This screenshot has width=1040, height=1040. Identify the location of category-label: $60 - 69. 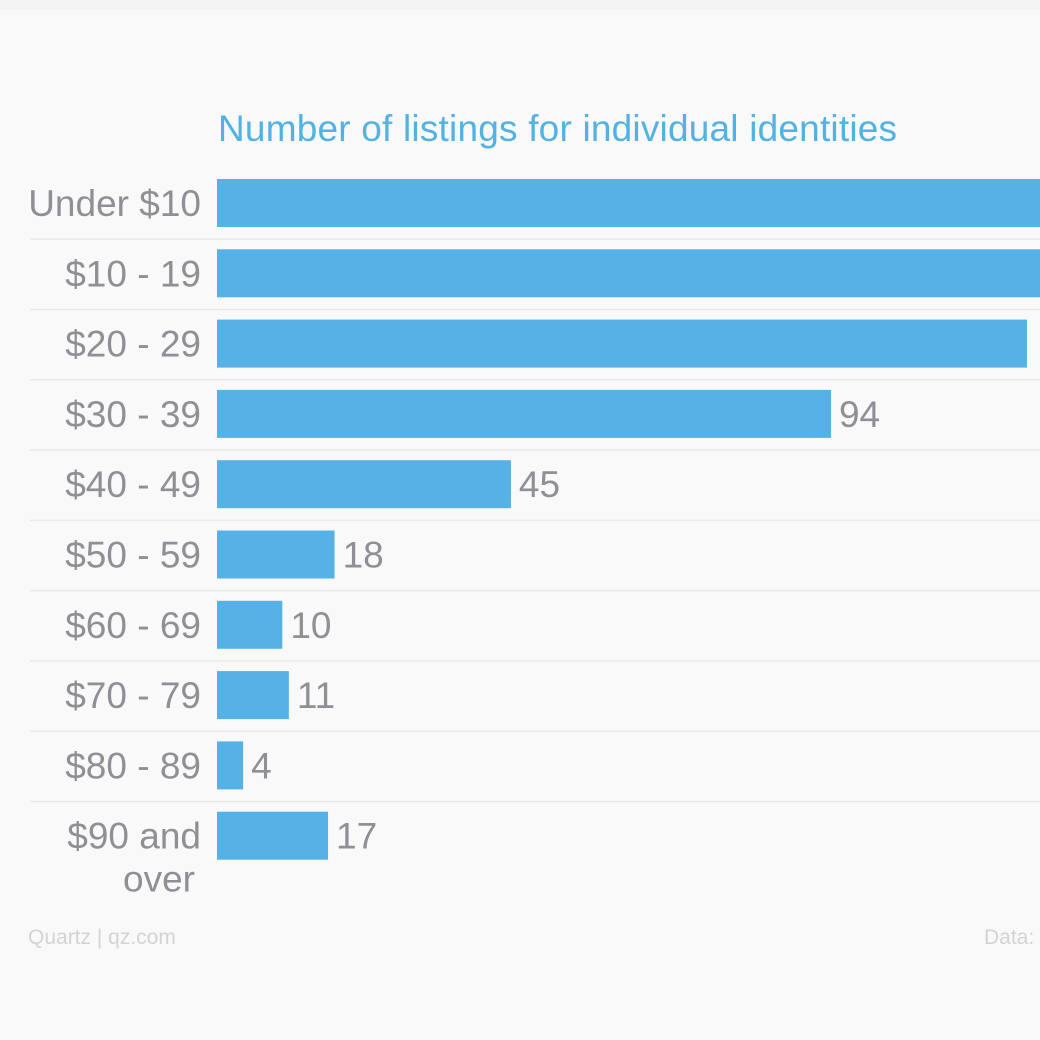
(133, 625).